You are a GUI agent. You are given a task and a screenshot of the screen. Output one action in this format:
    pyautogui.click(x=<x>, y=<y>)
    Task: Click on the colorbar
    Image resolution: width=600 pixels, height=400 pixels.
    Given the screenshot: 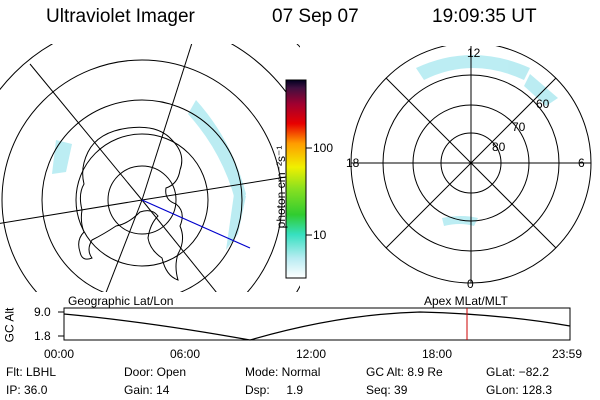 What is the action you would take?
    pyautogui.click(x=298, y=179)
    